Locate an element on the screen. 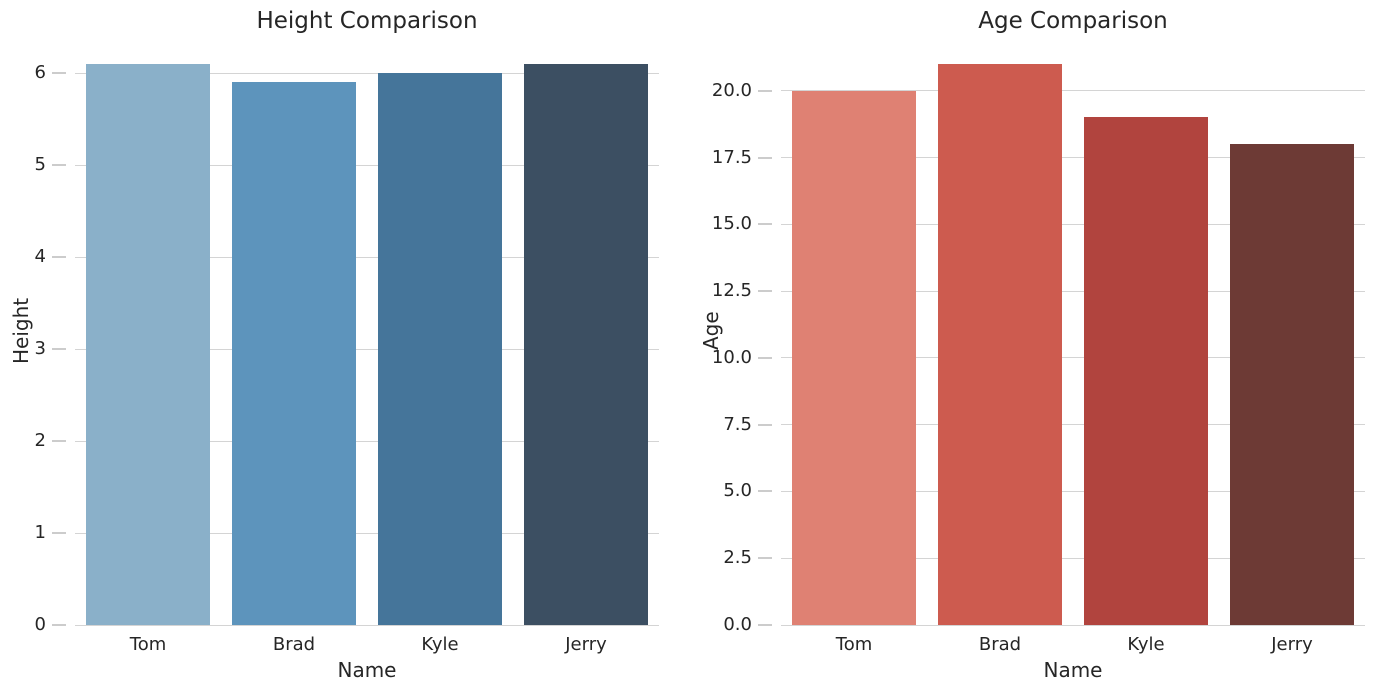 This screenshot has height=690, width=1389. y-tick-label: 10.0 is located at coordinates (731, 357).